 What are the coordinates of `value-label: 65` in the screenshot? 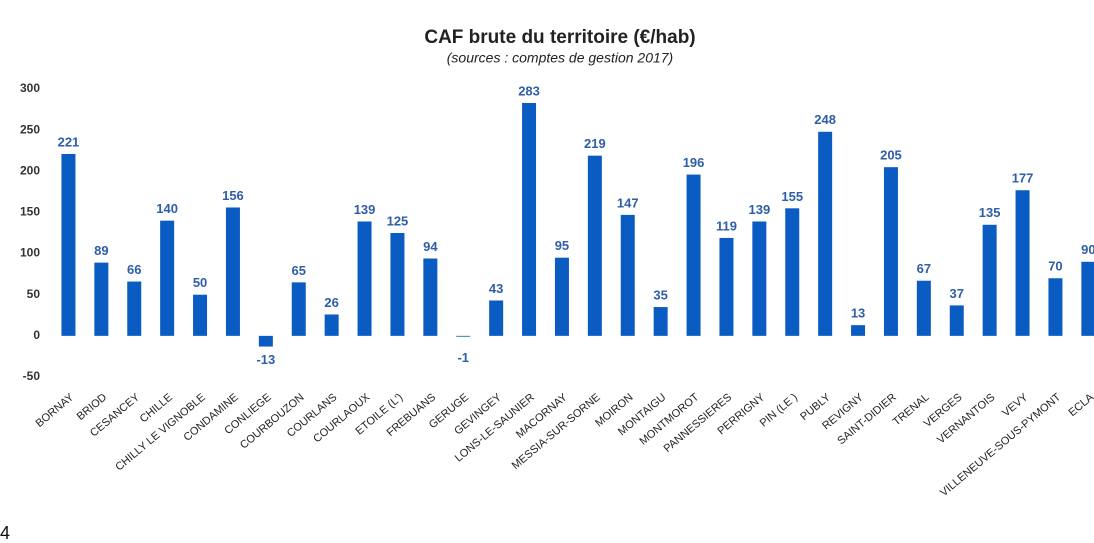 It's located at (299, 270).